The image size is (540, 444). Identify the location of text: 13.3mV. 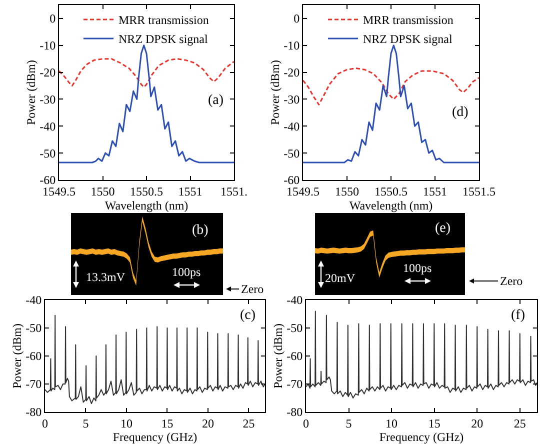
(106, 277).